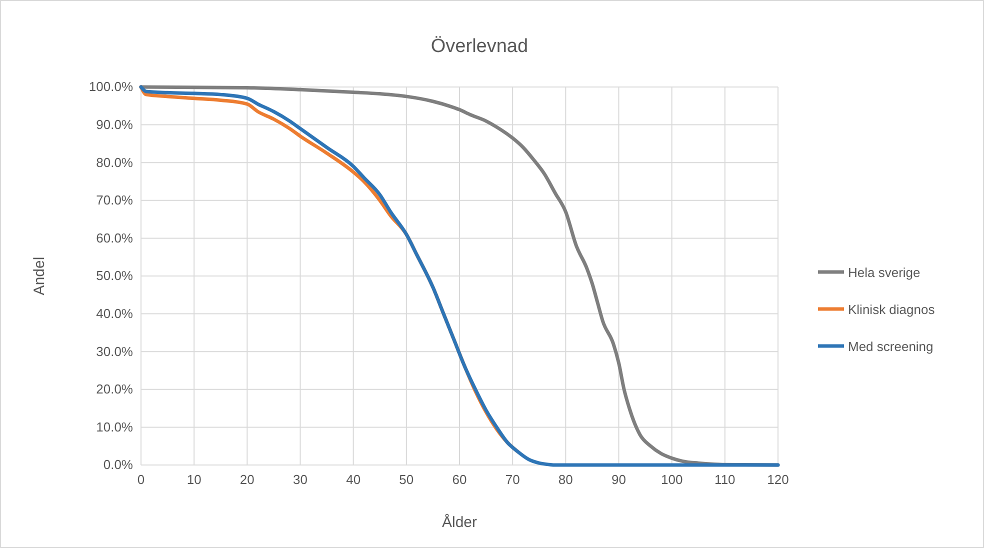  Describe the element at coordinates (406, 480) in the screenshot. I see `x-tick-label: 50` at that location.